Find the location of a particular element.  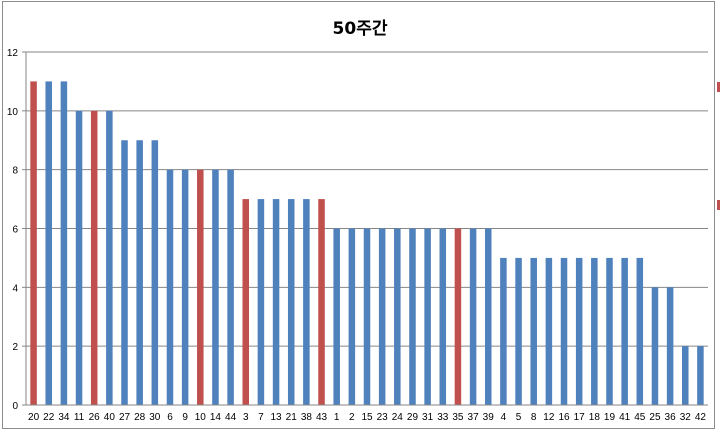

x-tick-label: 15 is located at coordinates (367, 417).